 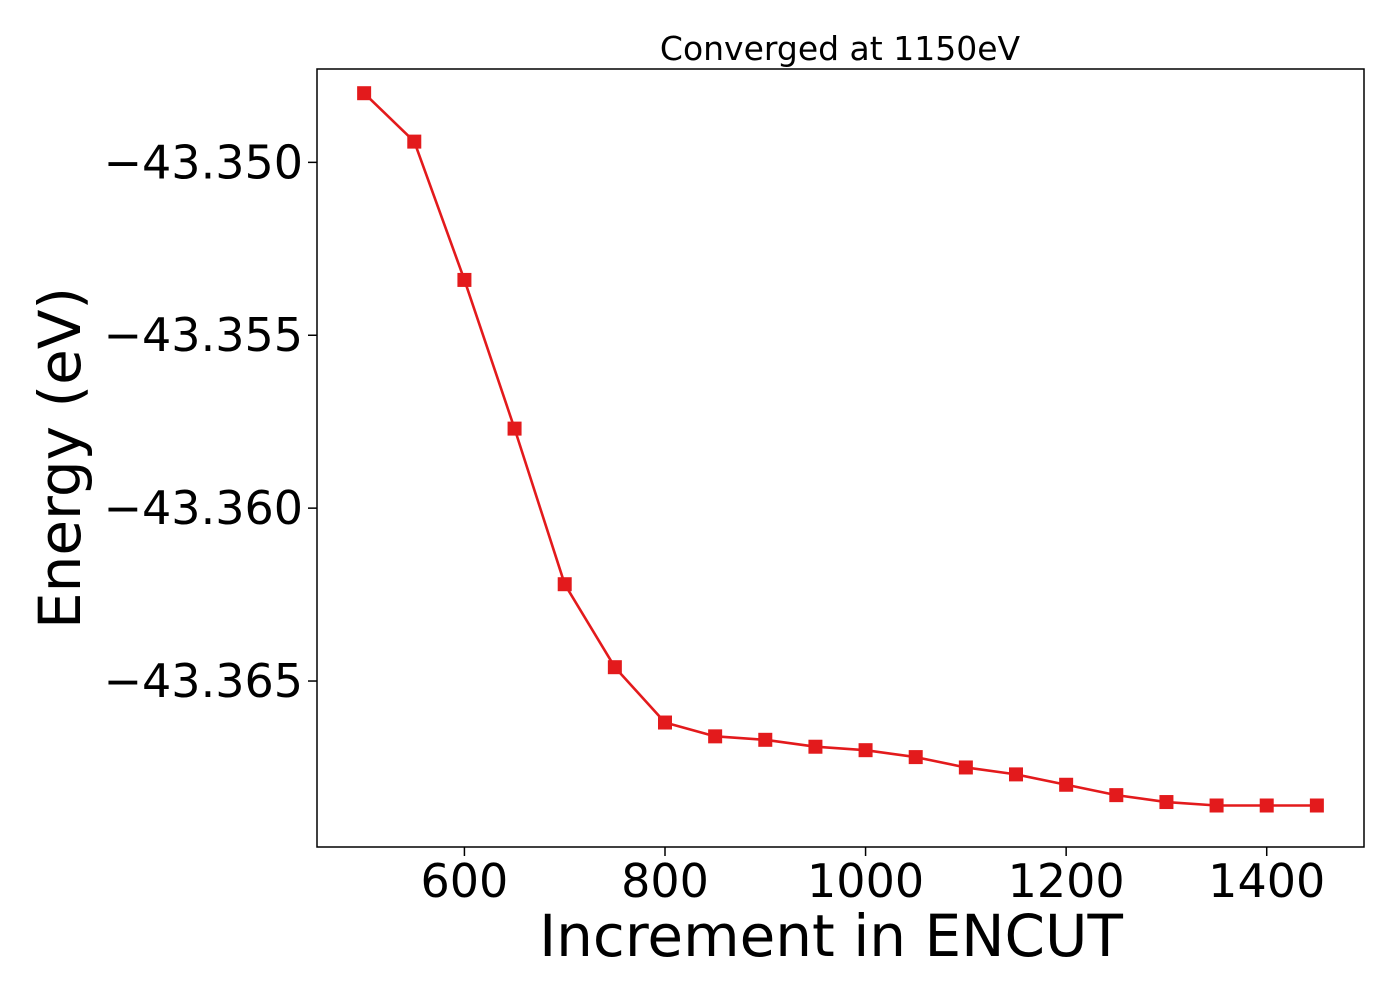 I want to click on y-axis-ticks: −43.350 −43.355 −43.360 −43.365, so click(x=210, y=421).